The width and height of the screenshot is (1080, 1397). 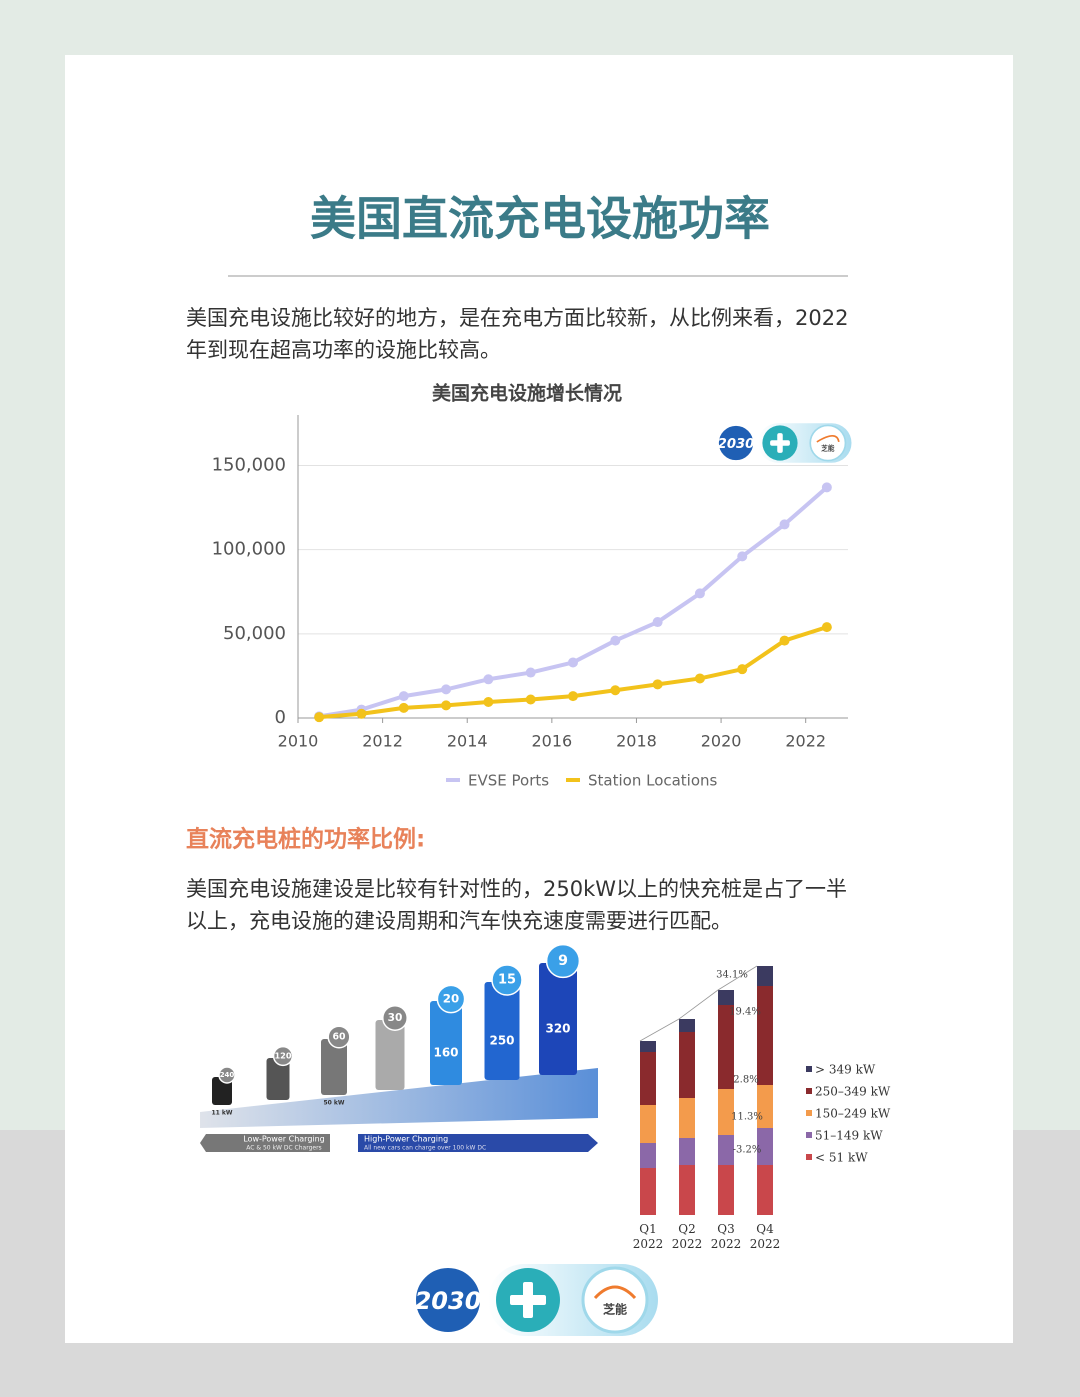 I want to click on charge-time: 30, so click(x=395, y=1018).